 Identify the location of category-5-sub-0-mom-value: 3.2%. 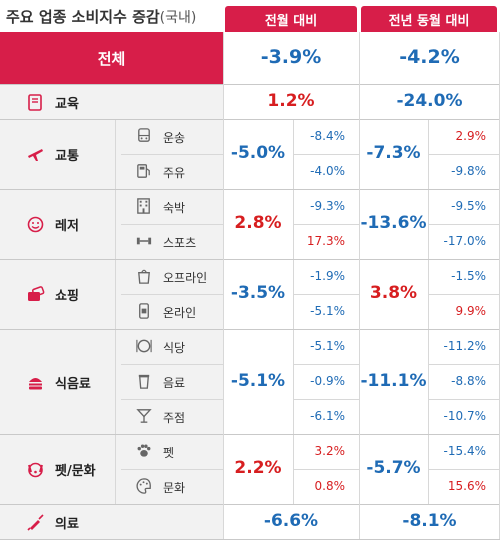
(330, 451).